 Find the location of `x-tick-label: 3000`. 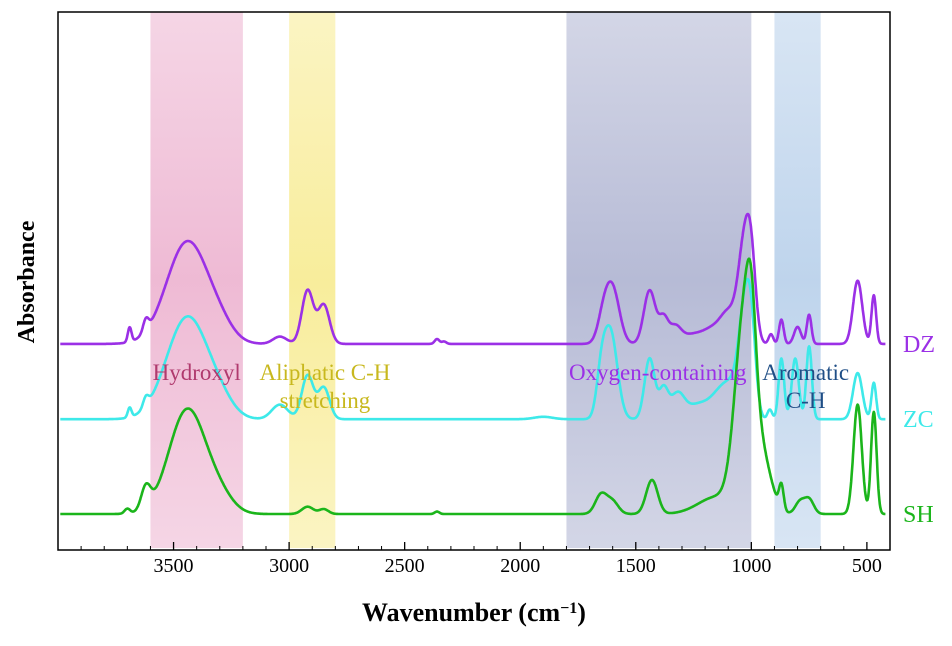

x-tick-label: 3000 is located at coordinates (289, 566).